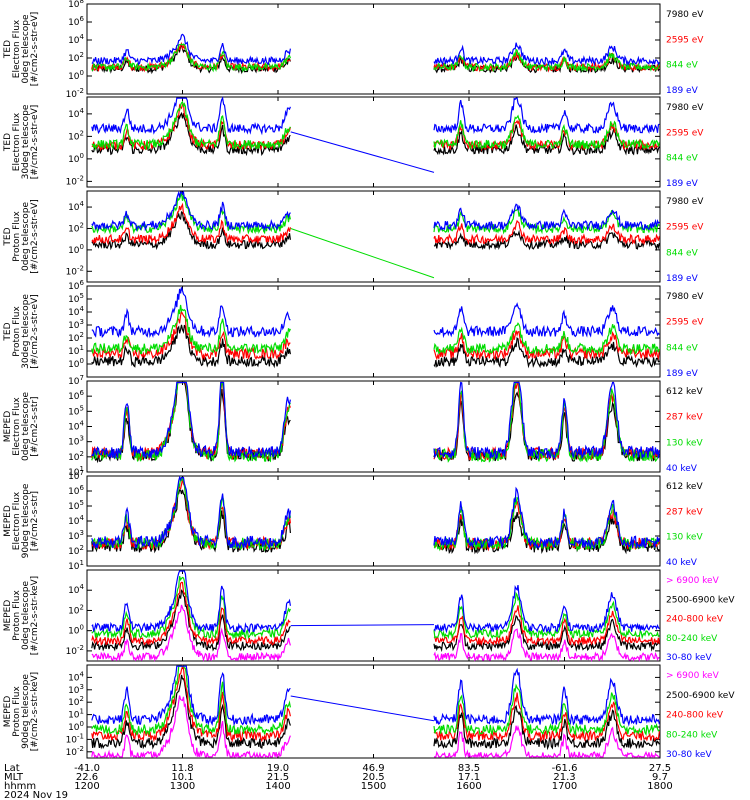 This screenshot has height=800, width=750. Describe the element at coordinates (87, 768) in the screenshot. I see `x-label-lat: -41.0` at that location.